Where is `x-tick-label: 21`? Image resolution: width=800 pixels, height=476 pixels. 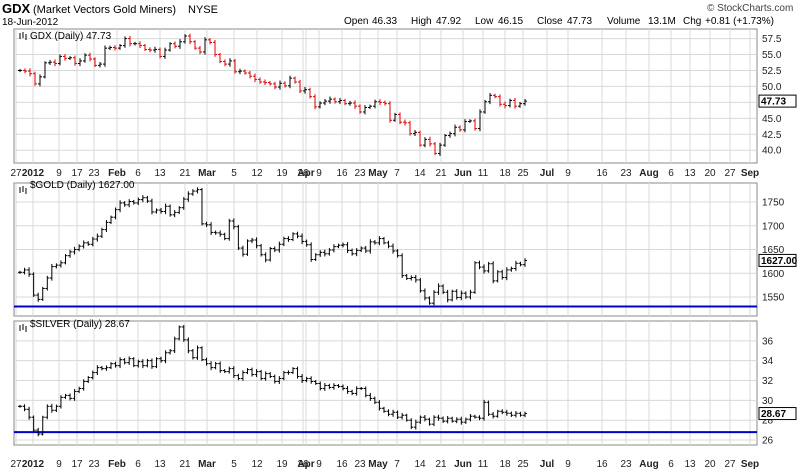
x-tick-label: 21 is located at coordinates (441, 464).